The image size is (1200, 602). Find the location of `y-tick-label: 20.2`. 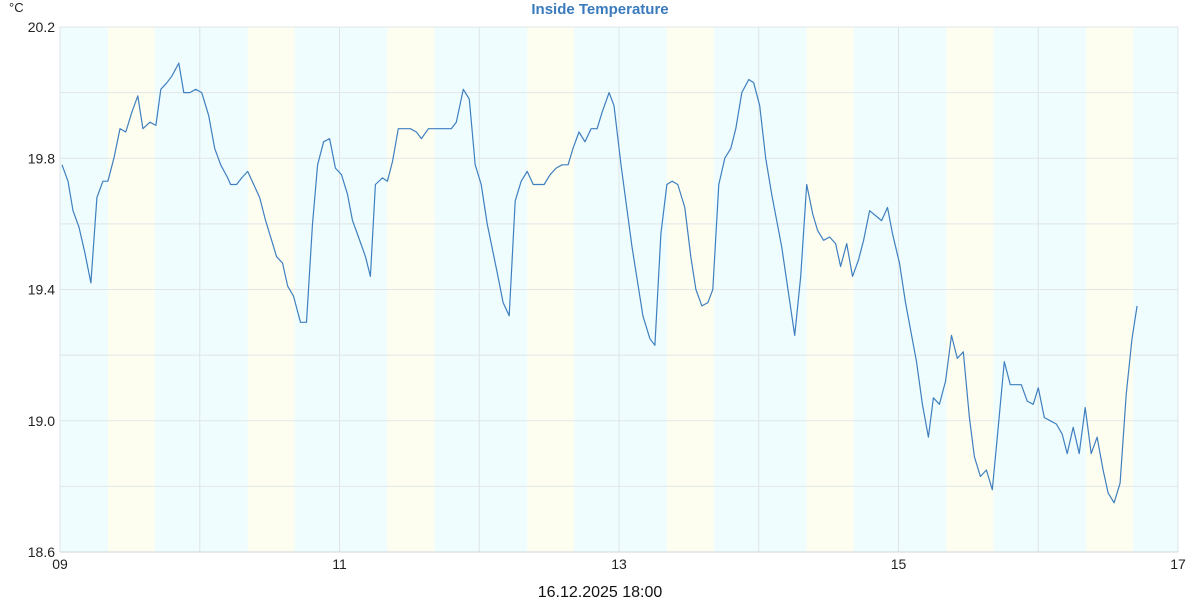

y-tick-label: 20.2 is located at coordinates (41, 27).